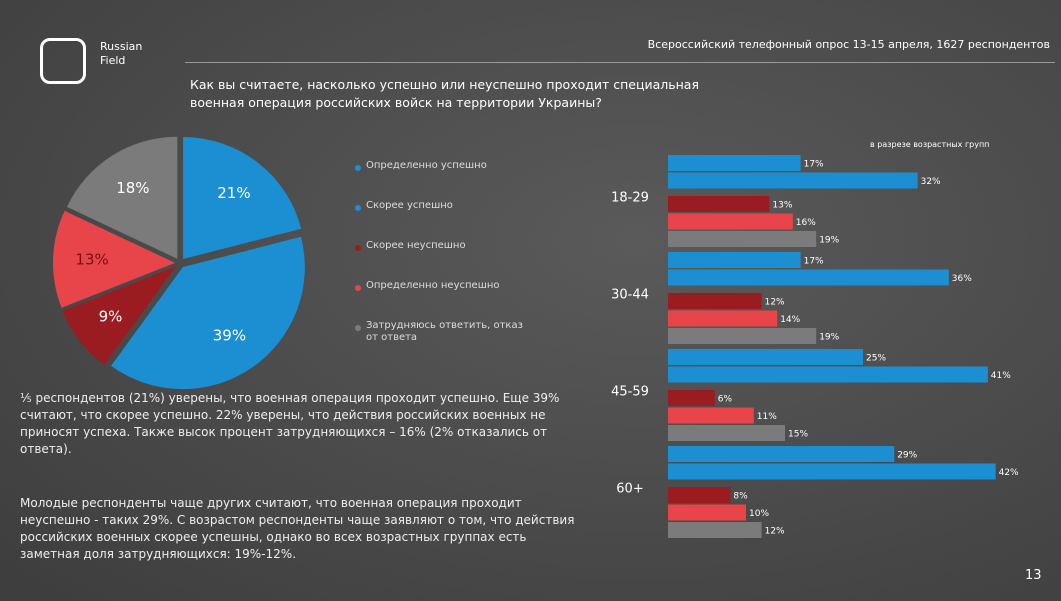  Describe the element at coordinates (782, 206) in the screenshot. I see `bar-label: 13%` at that location.